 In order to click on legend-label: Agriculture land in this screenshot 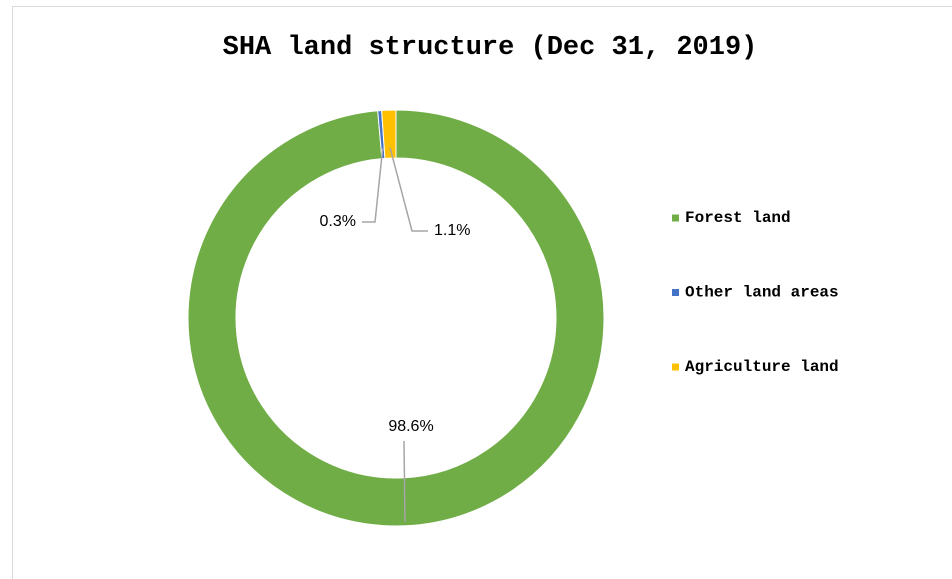, I will do `click(762, 367)`.